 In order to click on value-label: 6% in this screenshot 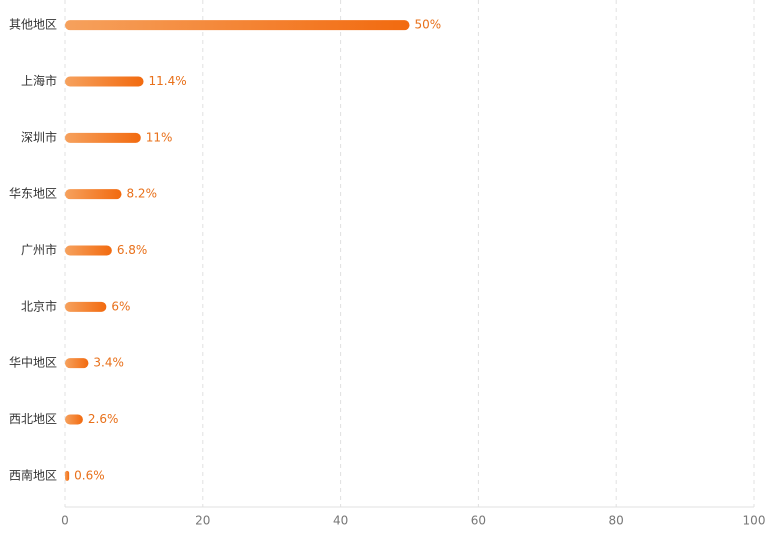, I will do `click(120, 306)`.